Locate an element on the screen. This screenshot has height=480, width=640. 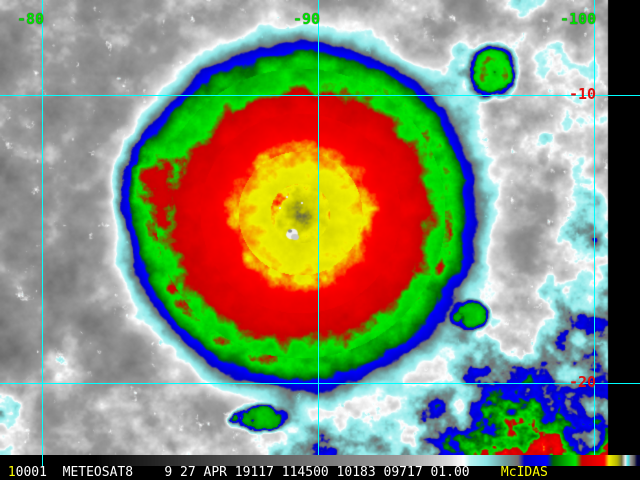
mcidas-brand-label: McIDAS is located at coordinates (524, 472).